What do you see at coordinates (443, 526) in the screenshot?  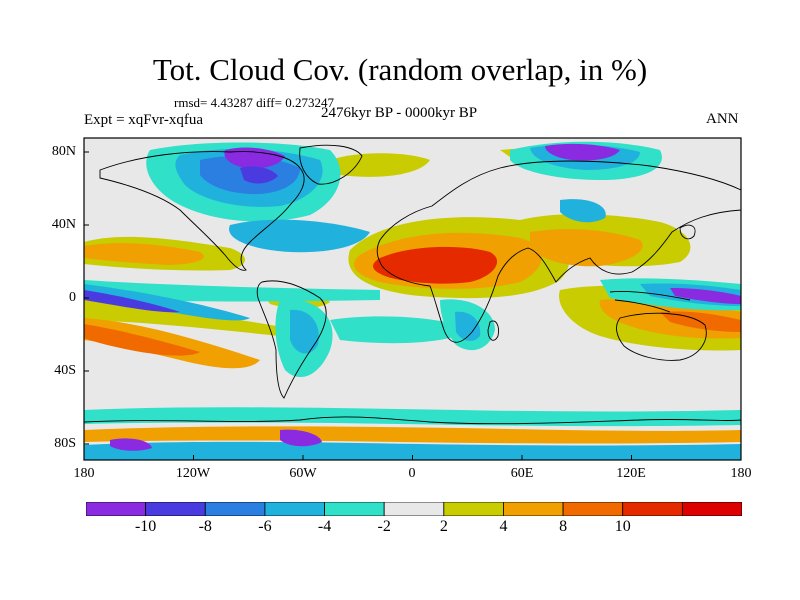 I see `colorbar-tick-label: 2` at bounding box center [443, 526].